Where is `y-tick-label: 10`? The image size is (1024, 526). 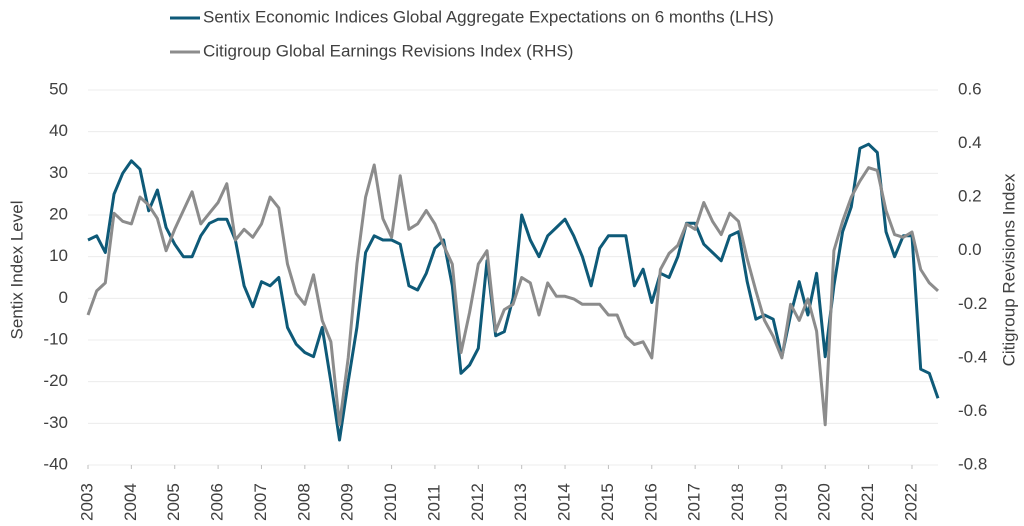 y-tick-label: 10 is located at coordinates (58, 255).